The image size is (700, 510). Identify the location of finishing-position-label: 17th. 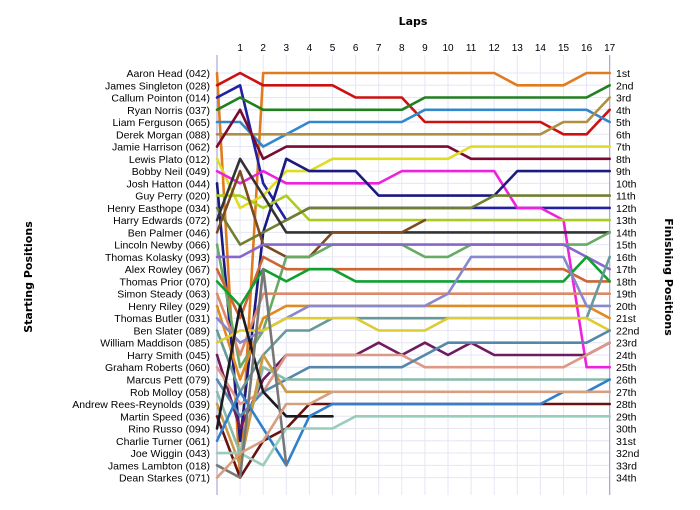
(626, 270).